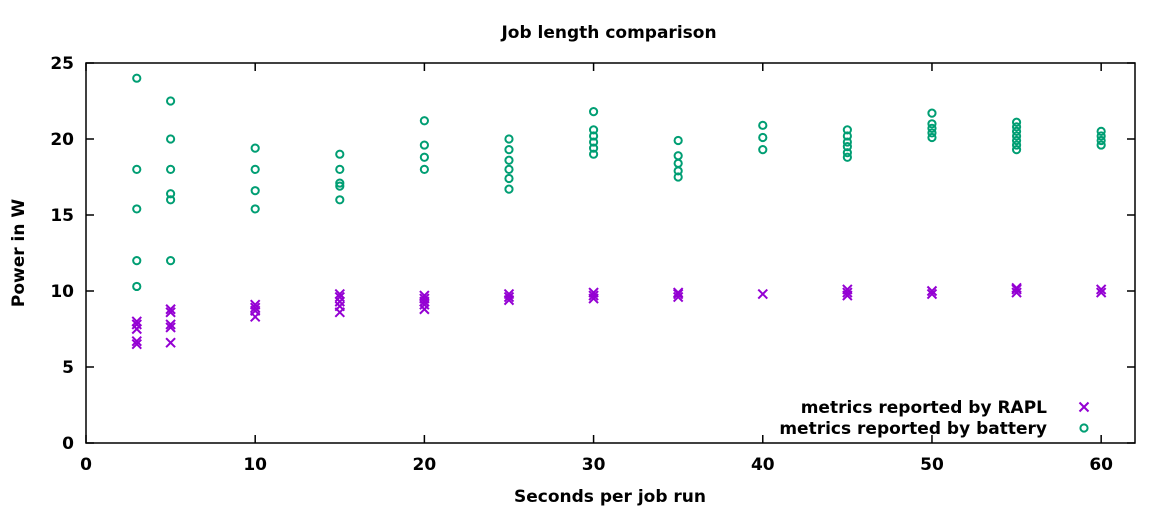 This screenshot has height=512, width=1170. Describe the element at coordinates (19, 253) in the screenshot. I see `y-axis-label: Power in W` at that location.